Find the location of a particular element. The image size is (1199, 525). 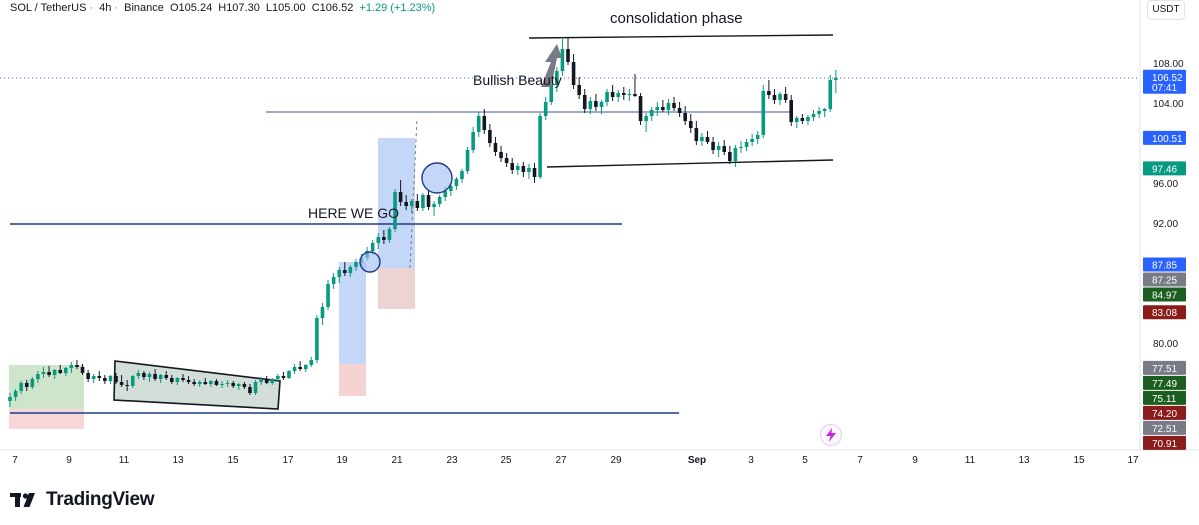

price-label-blue: 87.85 is located at coordinates (1164, 264).